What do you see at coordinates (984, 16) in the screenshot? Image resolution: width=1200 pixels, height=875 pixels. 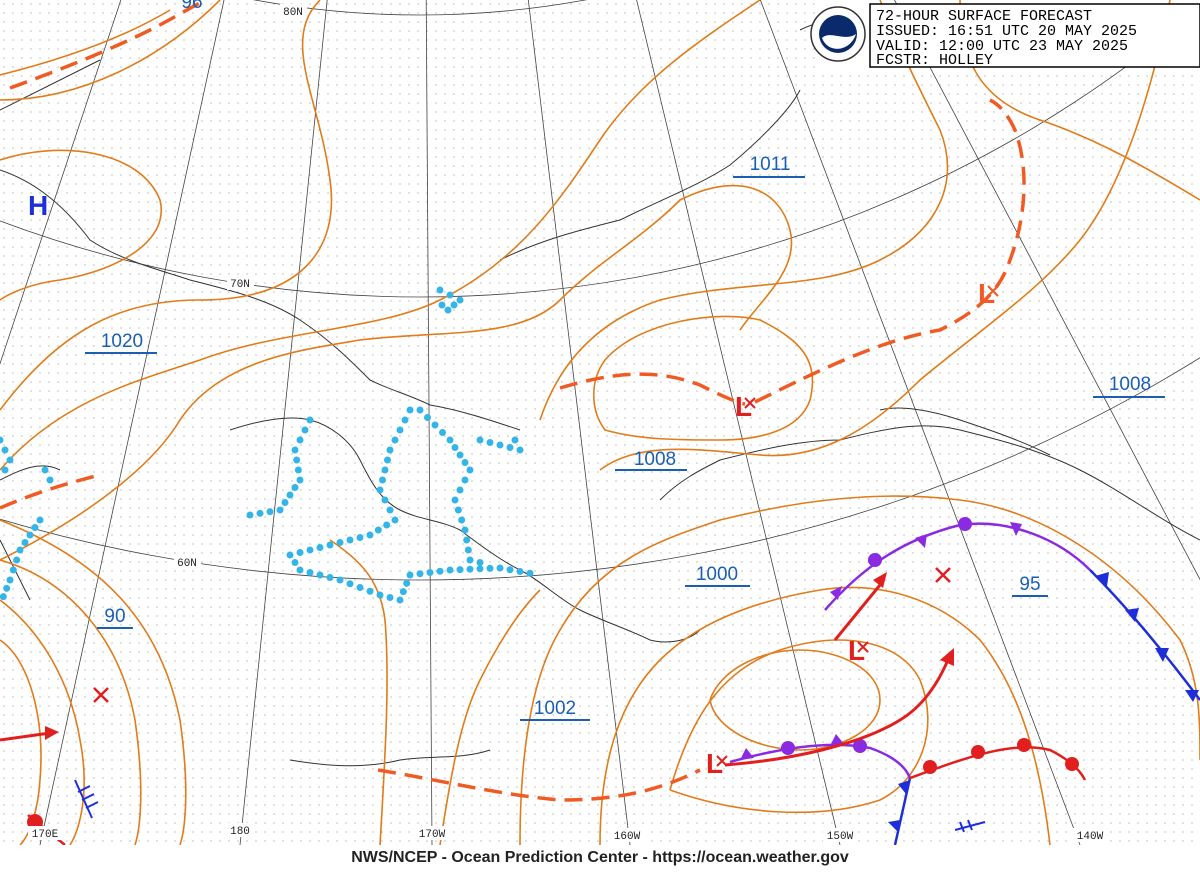 I see `header-line: 72-HOUR SURFACE FORECAST` at bounding box center [984, 16].